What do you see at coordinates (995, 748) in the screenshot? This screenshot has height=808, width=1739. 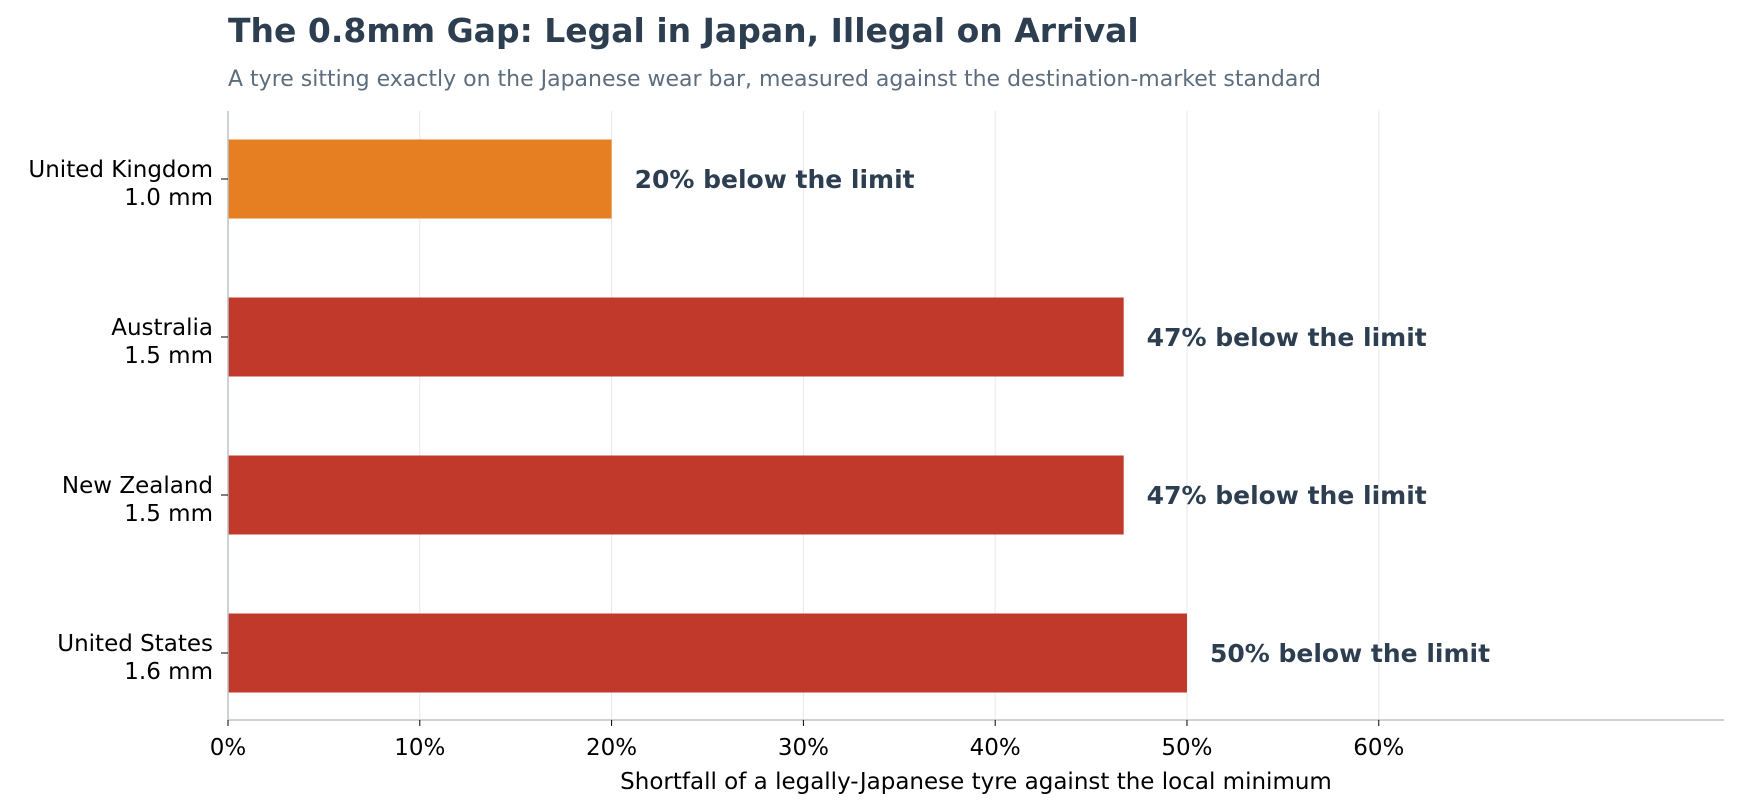 I see `x-tick-label: 40%` at bounding box center [995, 748].